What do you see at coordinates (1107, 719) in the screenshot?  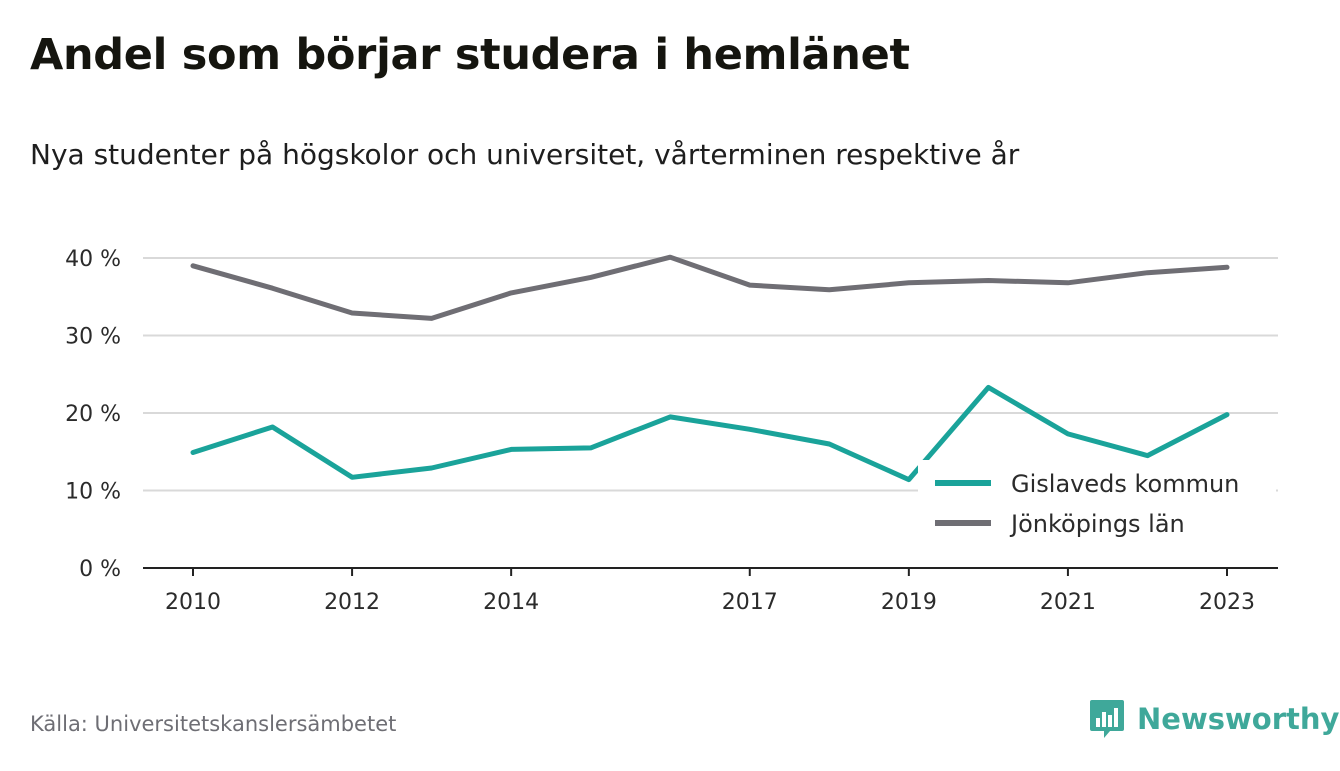 I see `newsworthy-logo-icon` at bounding box center [1107, 719].